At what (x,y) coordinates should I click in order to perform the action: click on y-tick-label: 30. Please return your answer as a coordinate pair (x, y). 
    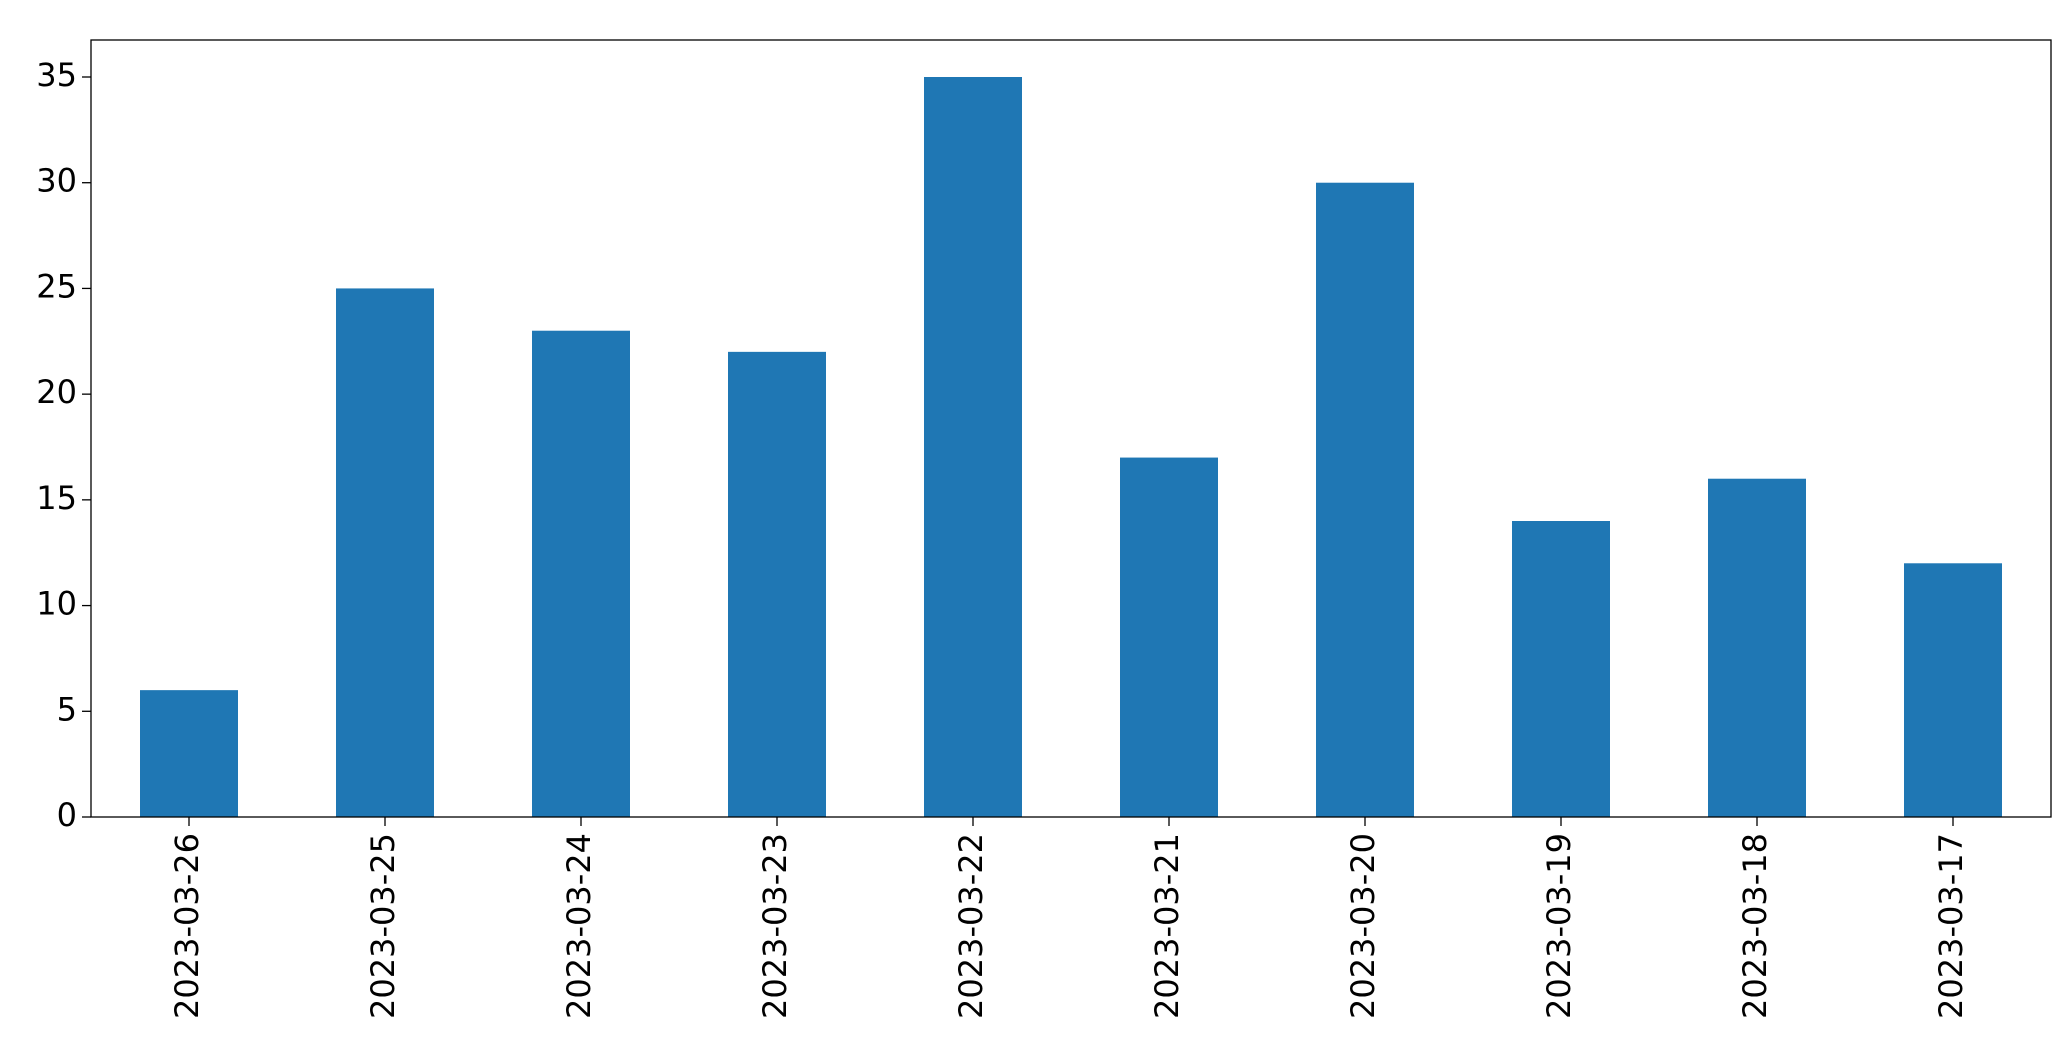
    Looking at the image, I should click on (56, 181).